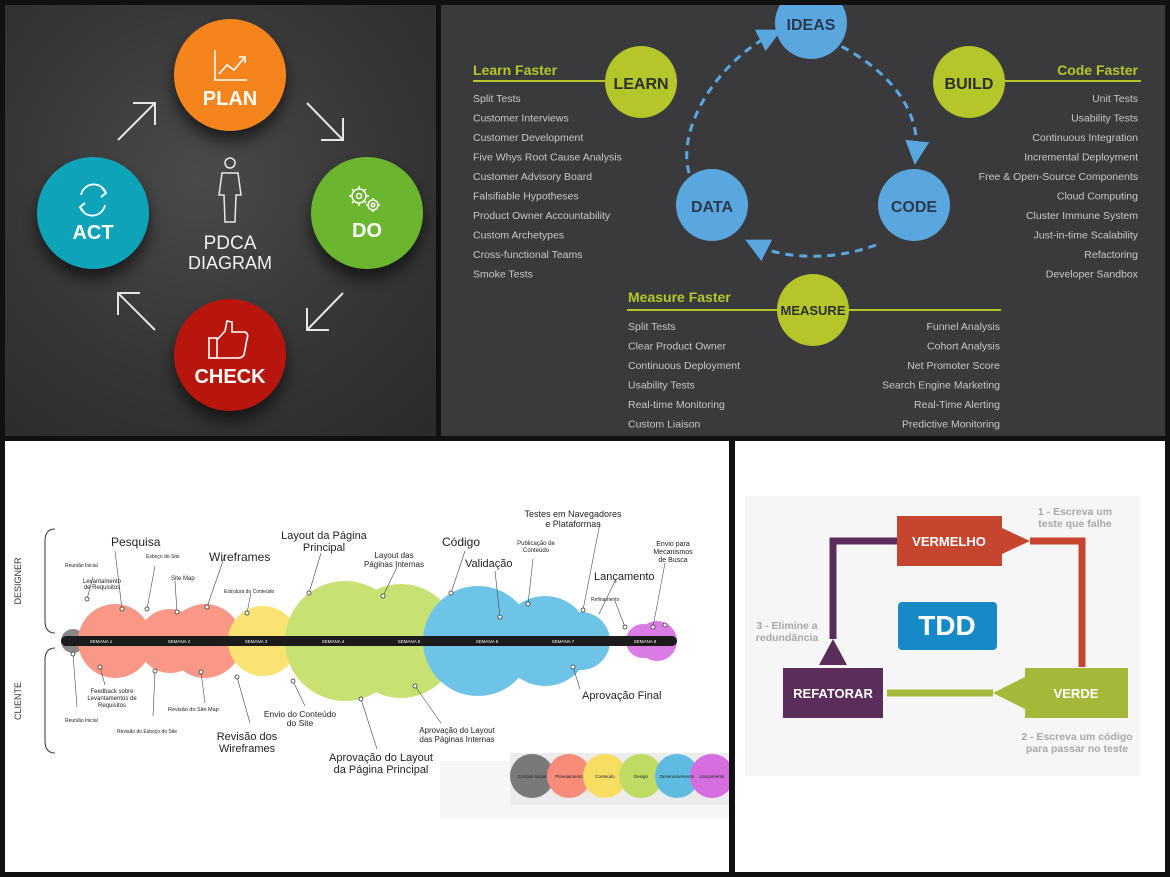 This screenshot has height=877, width=1170. Describe the element at coordinates (518, 236) in the screenshot. I see `list-item: Custom Archetypes` at that location.